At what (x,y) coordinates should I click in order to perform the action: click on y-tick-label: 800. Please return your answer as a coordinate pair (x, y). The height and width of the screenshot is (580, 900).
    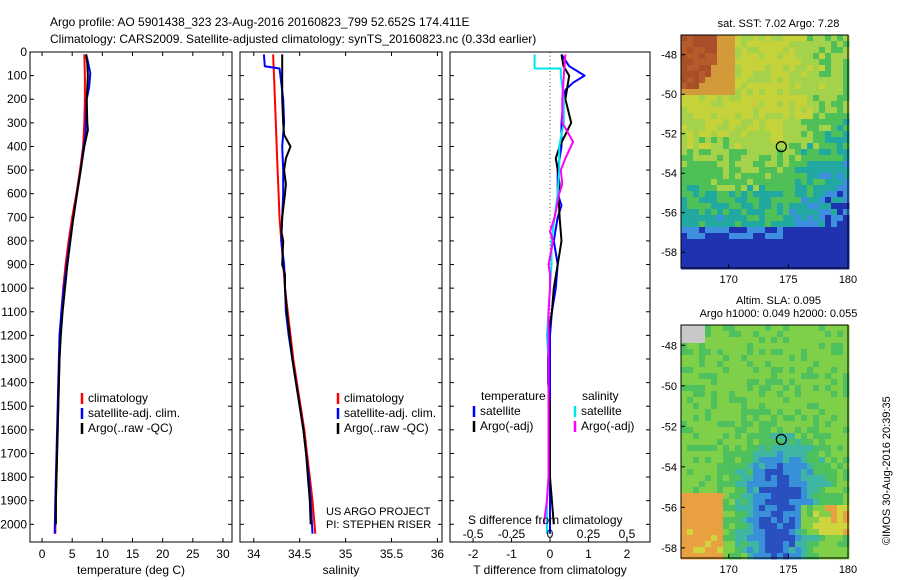
    Looking at the image, I should click on (17, 241).